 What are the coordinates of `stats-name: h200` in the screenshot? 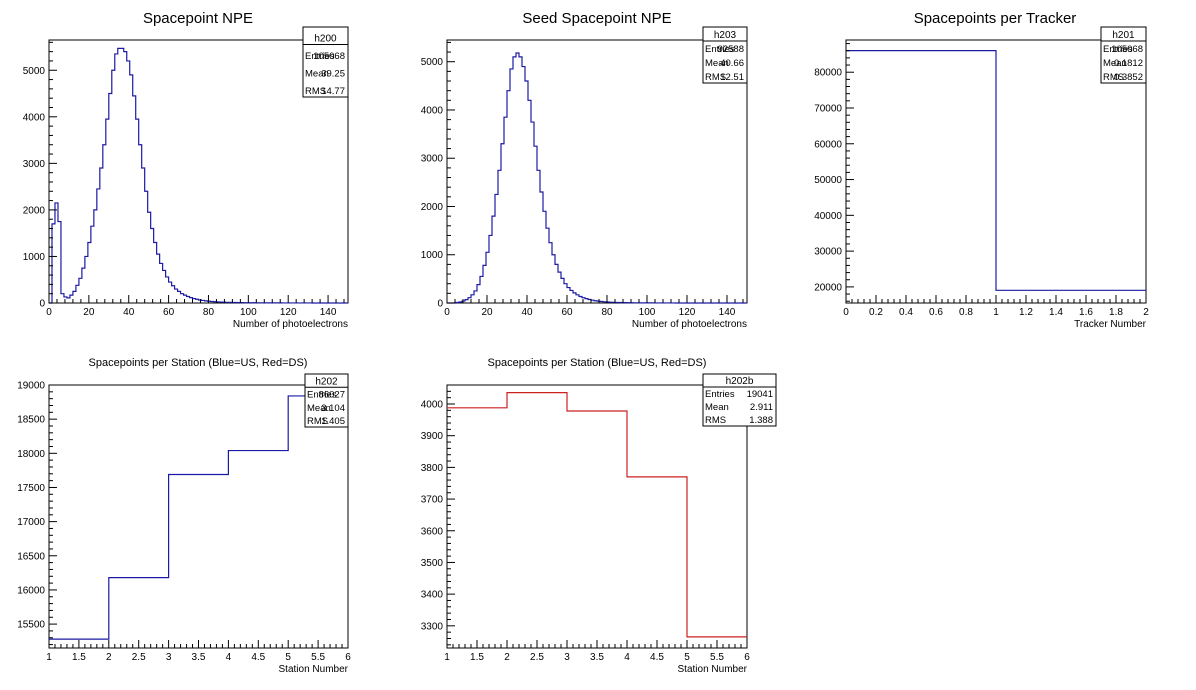 It's located at (325, 39).